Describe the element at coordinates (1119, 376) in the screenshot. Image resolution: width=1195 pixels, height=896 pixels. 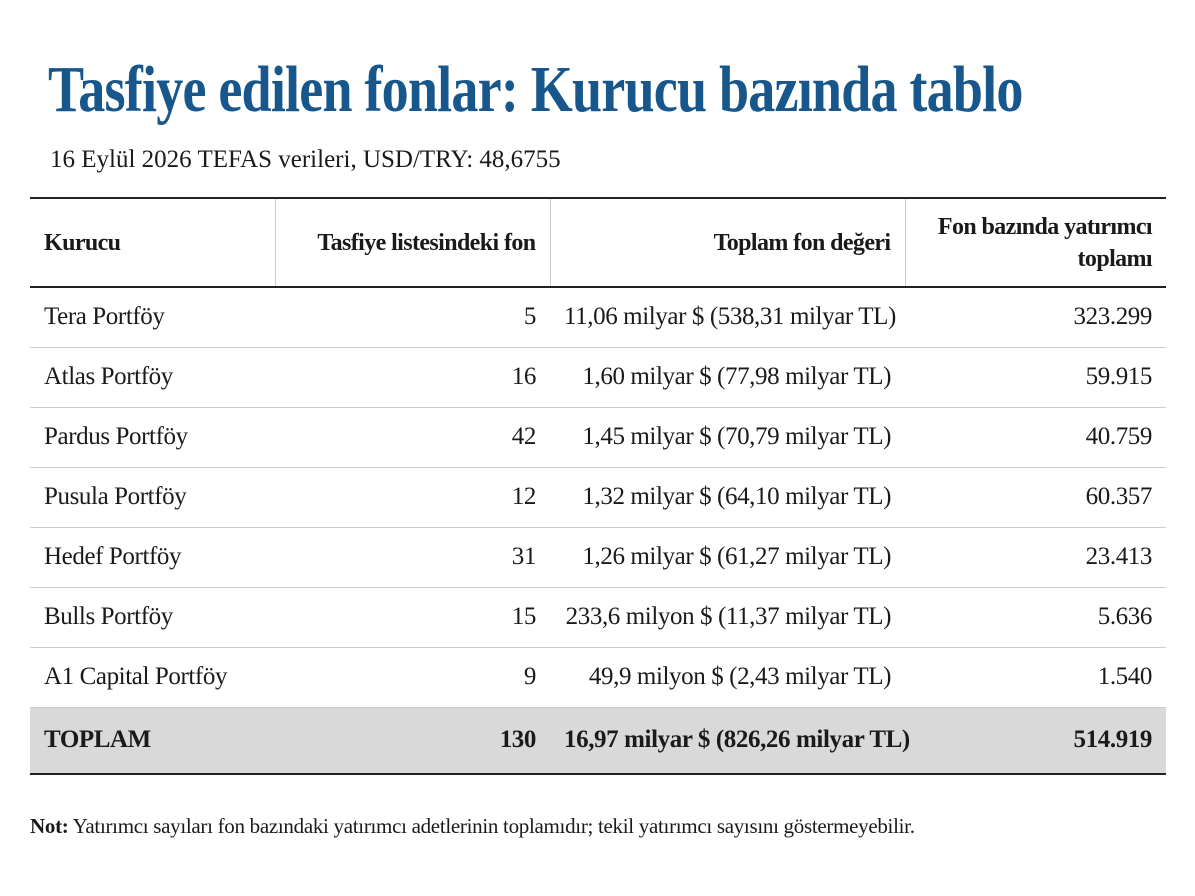
I see `table-cell: 59.915` at that location.